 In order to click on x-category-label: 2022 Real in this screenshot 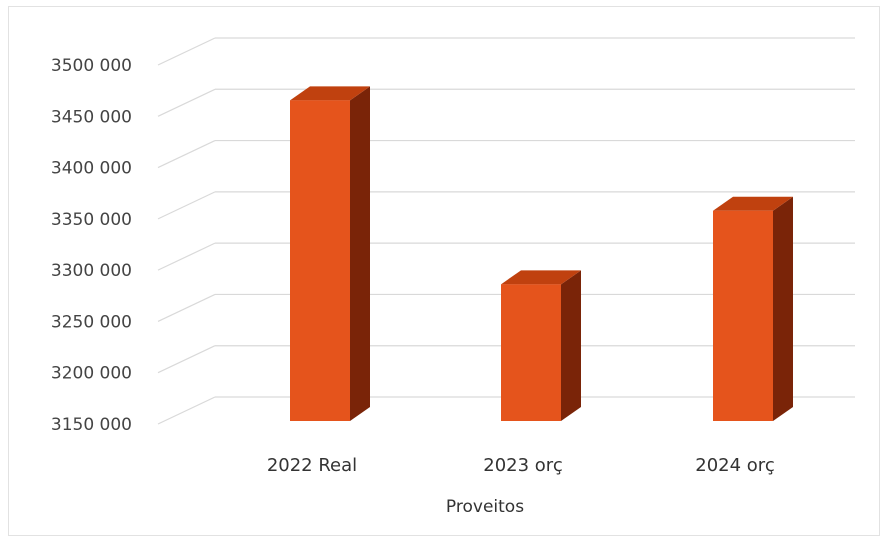, I will do `click(312, 465)`.